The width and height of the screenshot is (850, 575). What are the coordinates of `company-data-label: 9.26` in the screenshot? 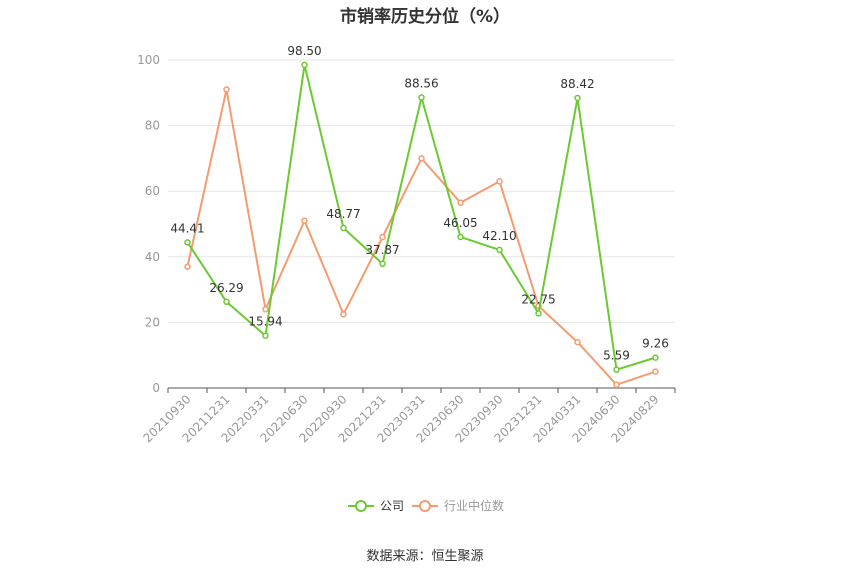 It's located at (655, 344).